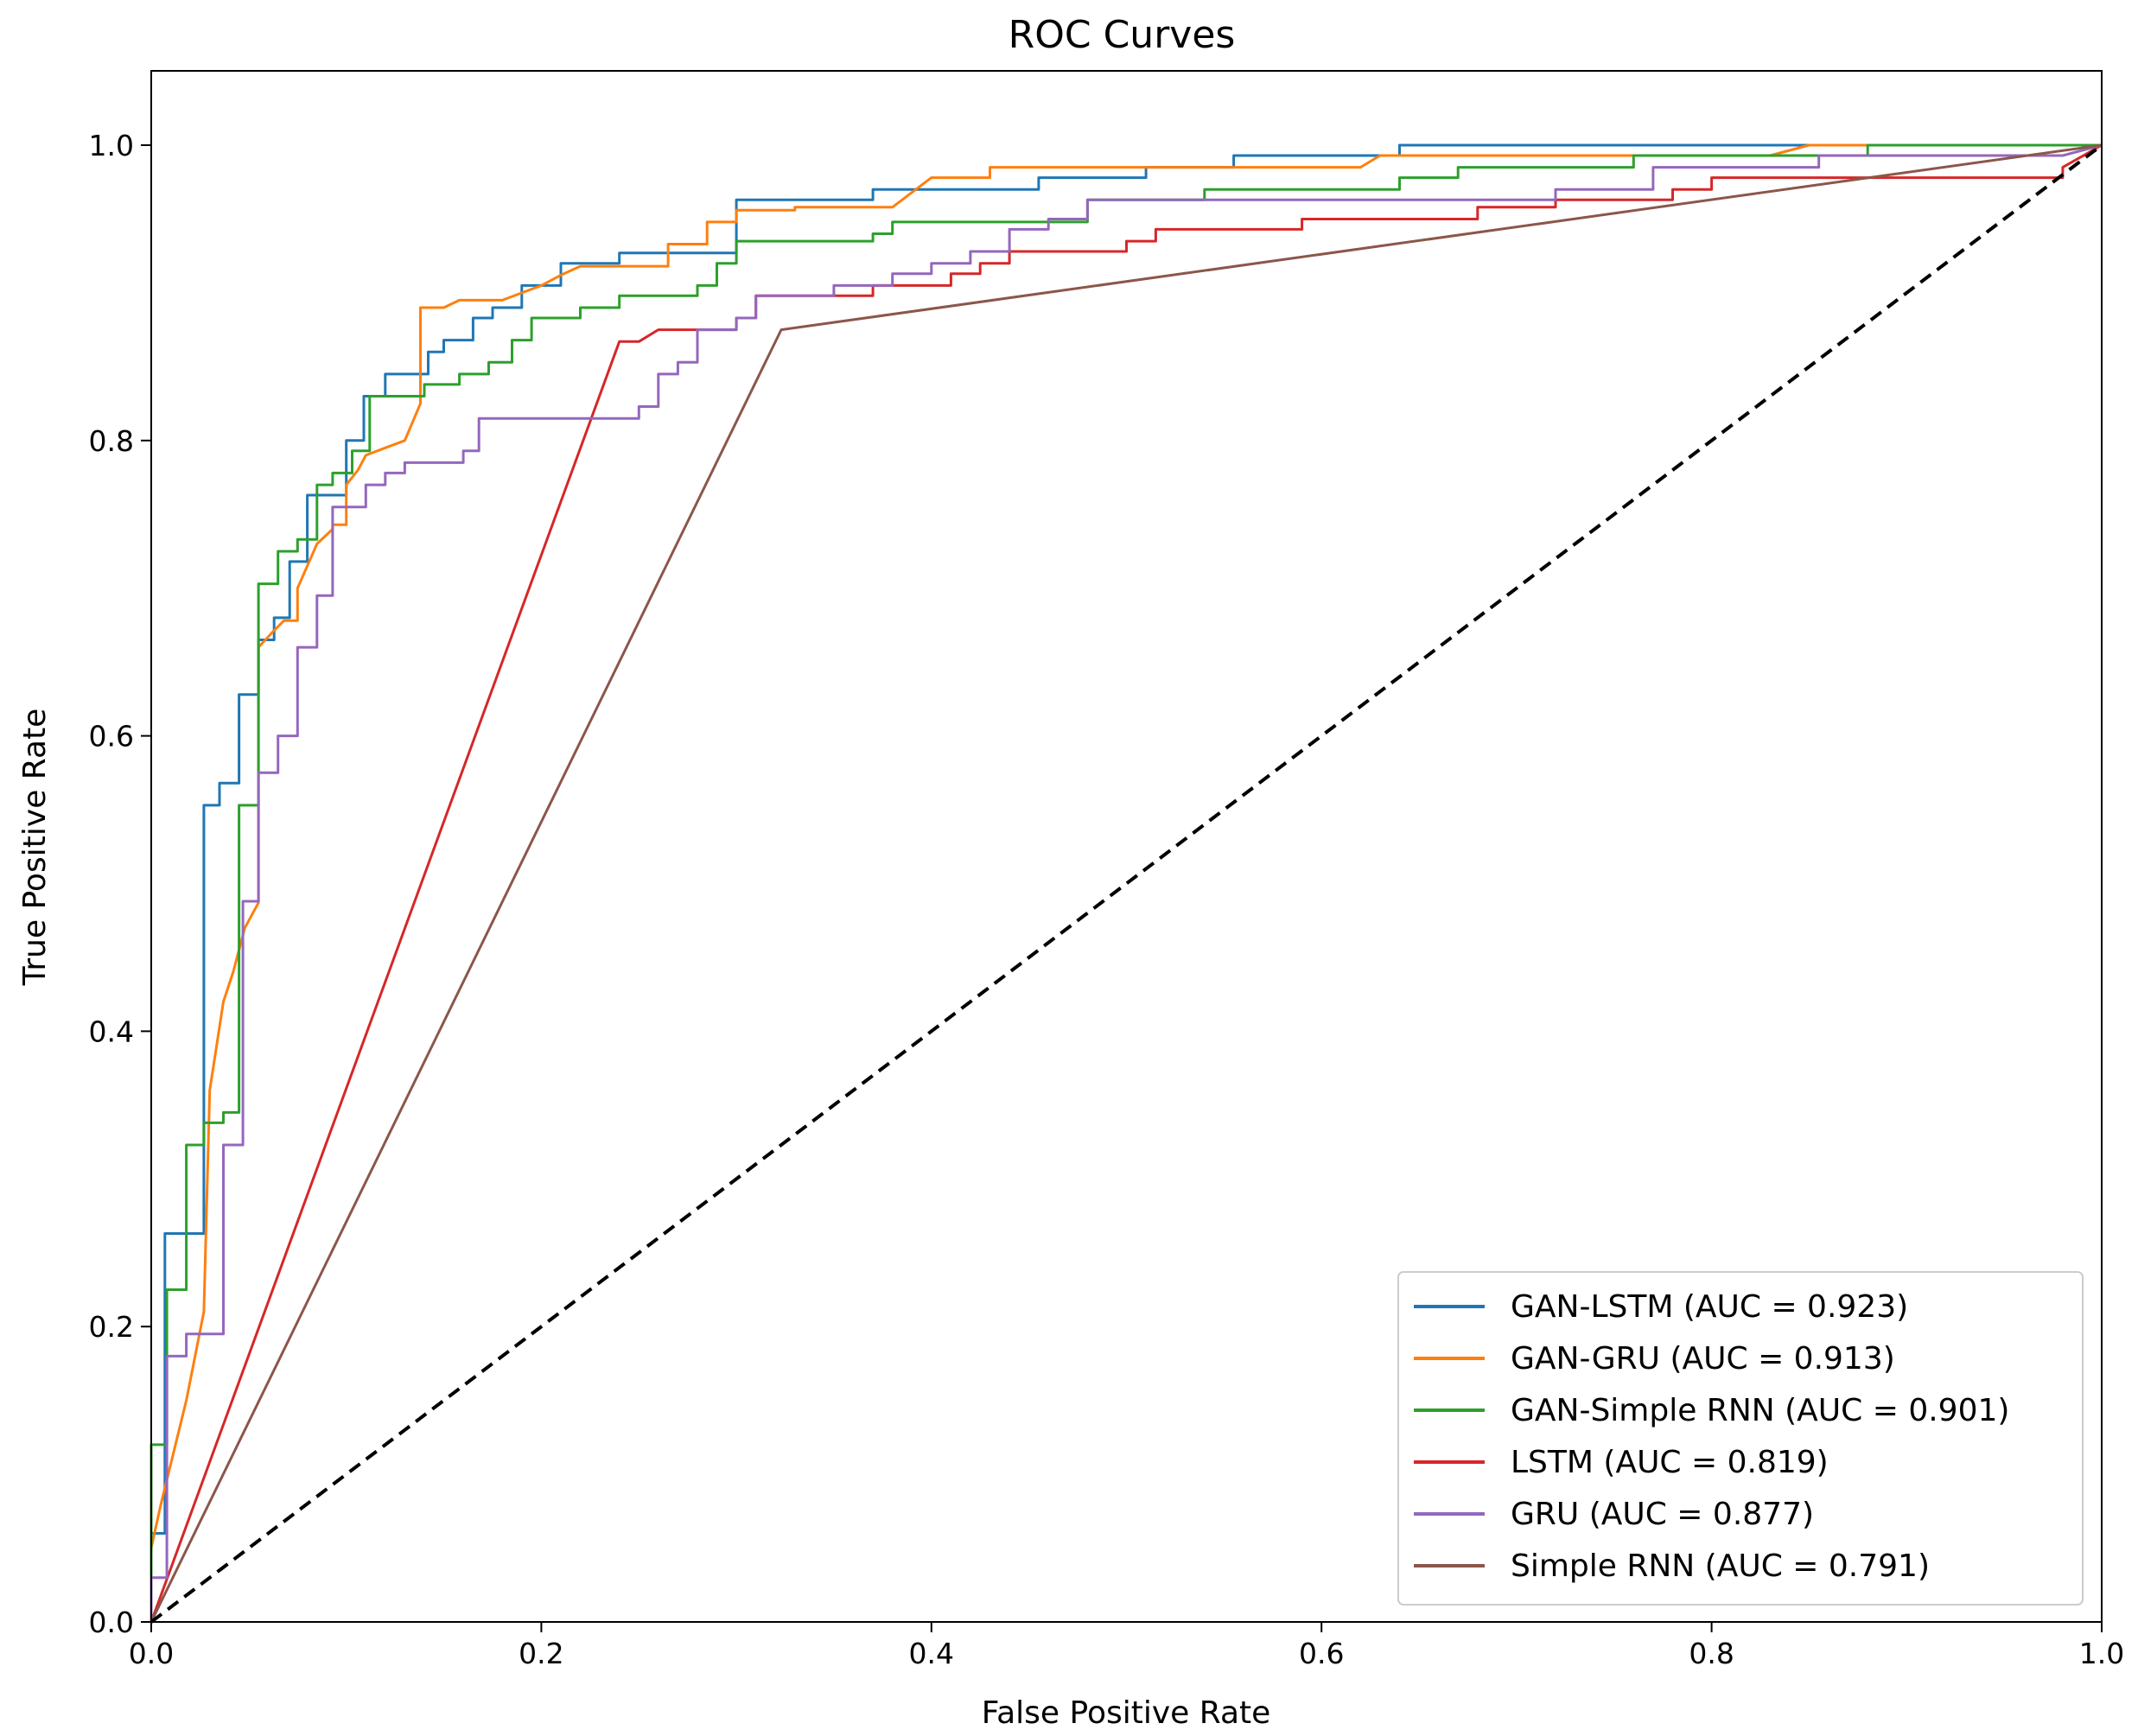 This screenshot has width=2138, height=1736. What do you see at coordinates (2101, 1653) in the screenshot?
I see `x-tick-label: 1.0` at bounding box center [2101, 1653].